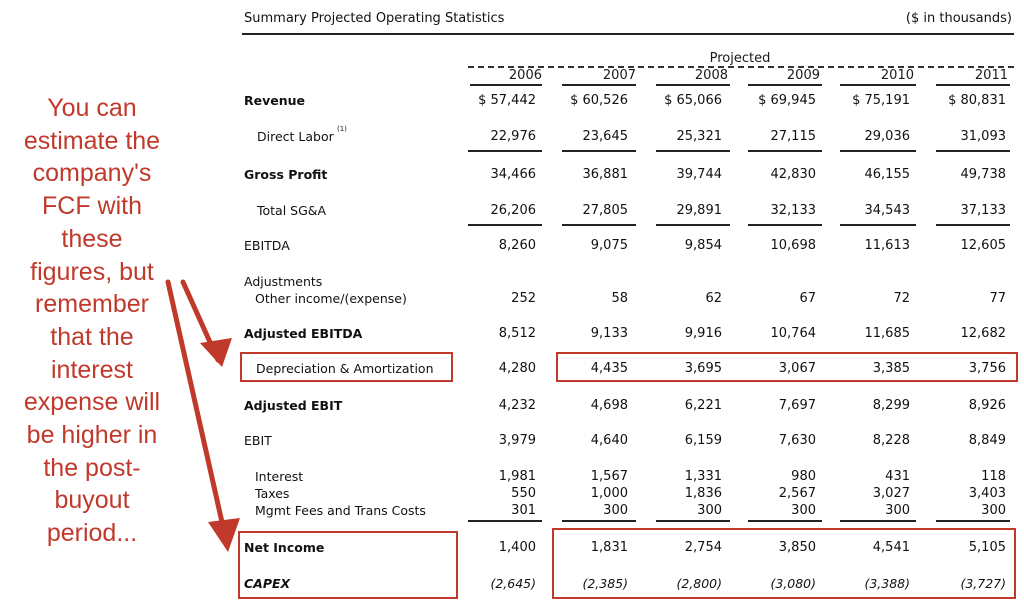 The width and height of the screenshot is (1024, 600). Describe the element at coordinates (267, 245) in the screenshot. I see `row-label: EBITDA` at that location.